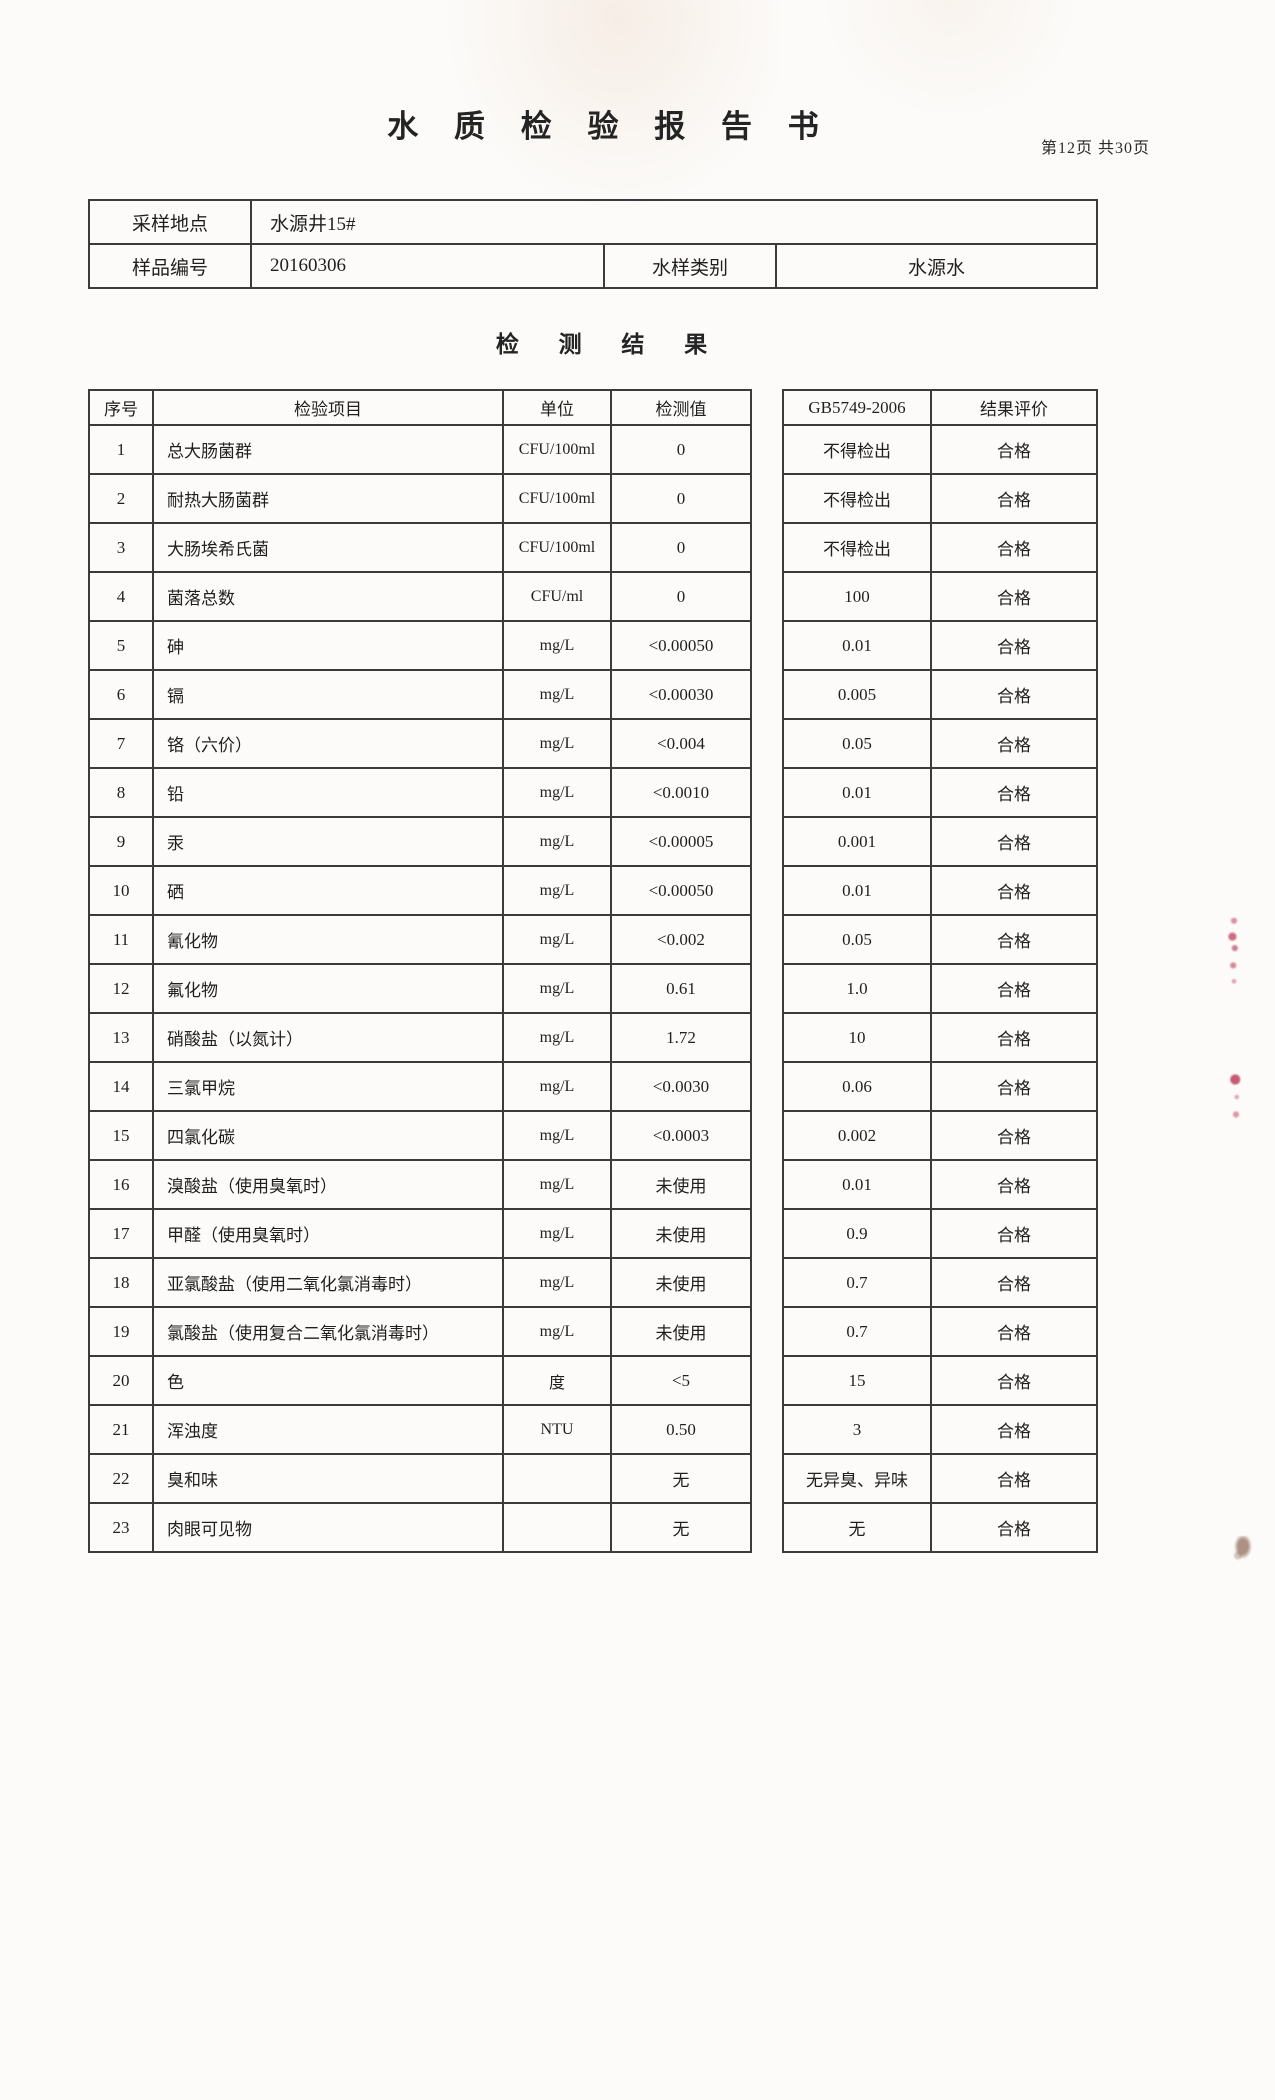 The width and height of the screenshot is (1275, 2100). What do you see at coordinates (328, 596) in the screenshot?
I see `cell-item: 菌落总数` at bounding box center [328, 596].